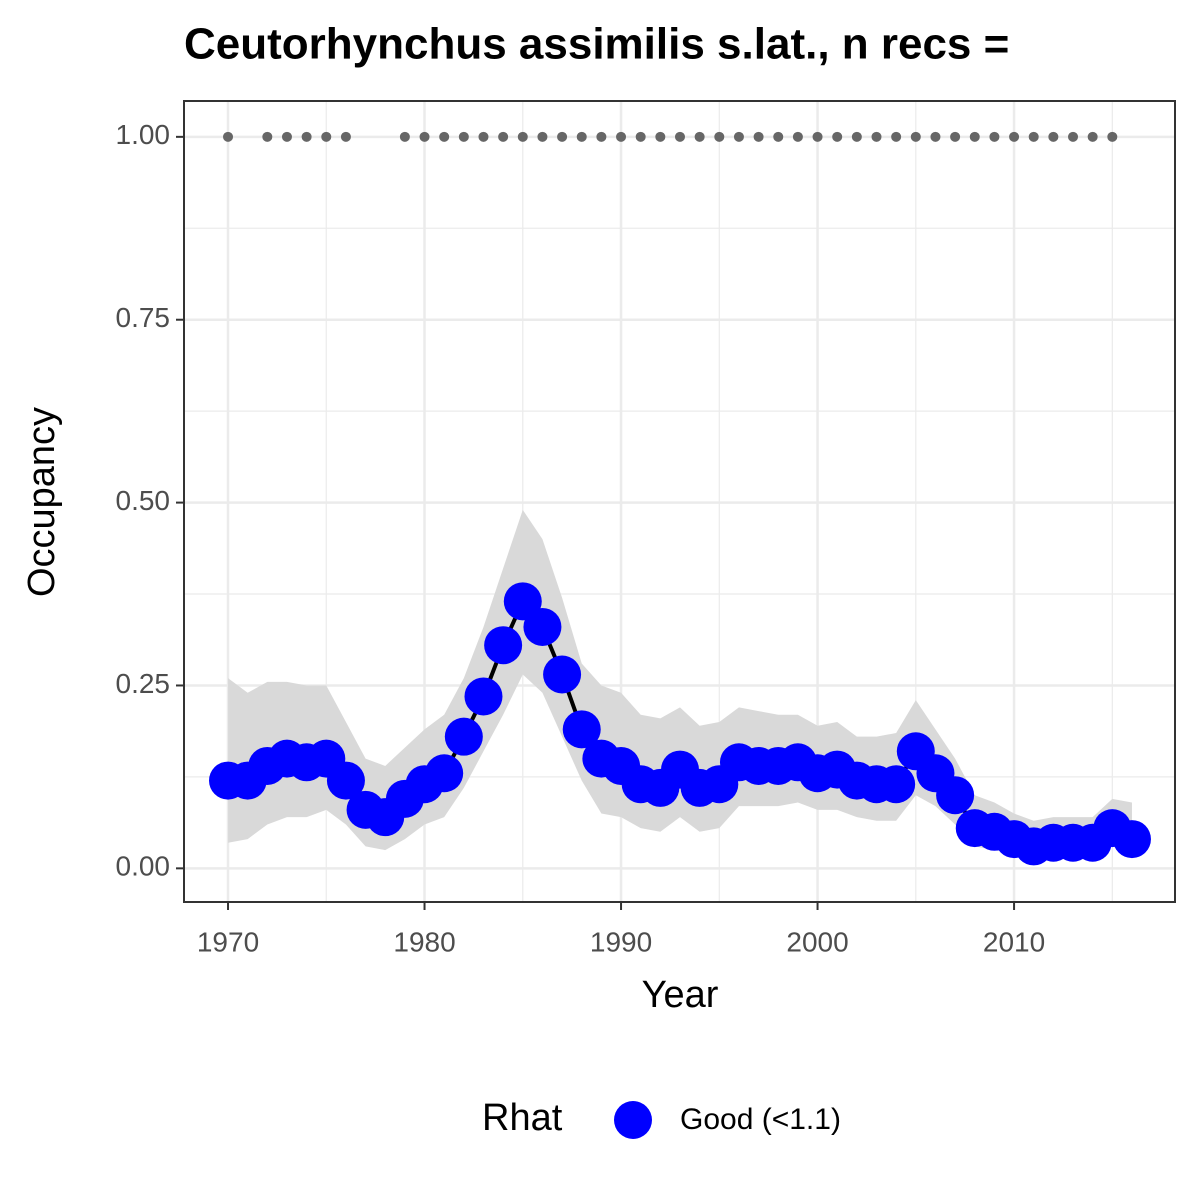 The image size is (1200, 1200). Describe the element at coordinates (817, 941) in the screenshot. I see `x-tick-label: 2000` at that location.